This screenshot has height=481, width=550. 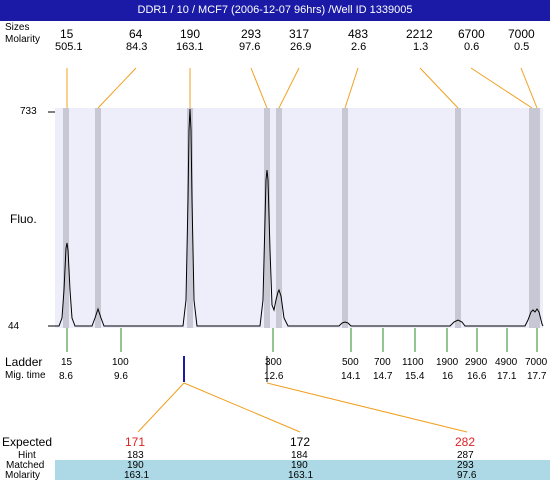 I want to click on peak-molarity: 1.3, so click(x=421, y=47).